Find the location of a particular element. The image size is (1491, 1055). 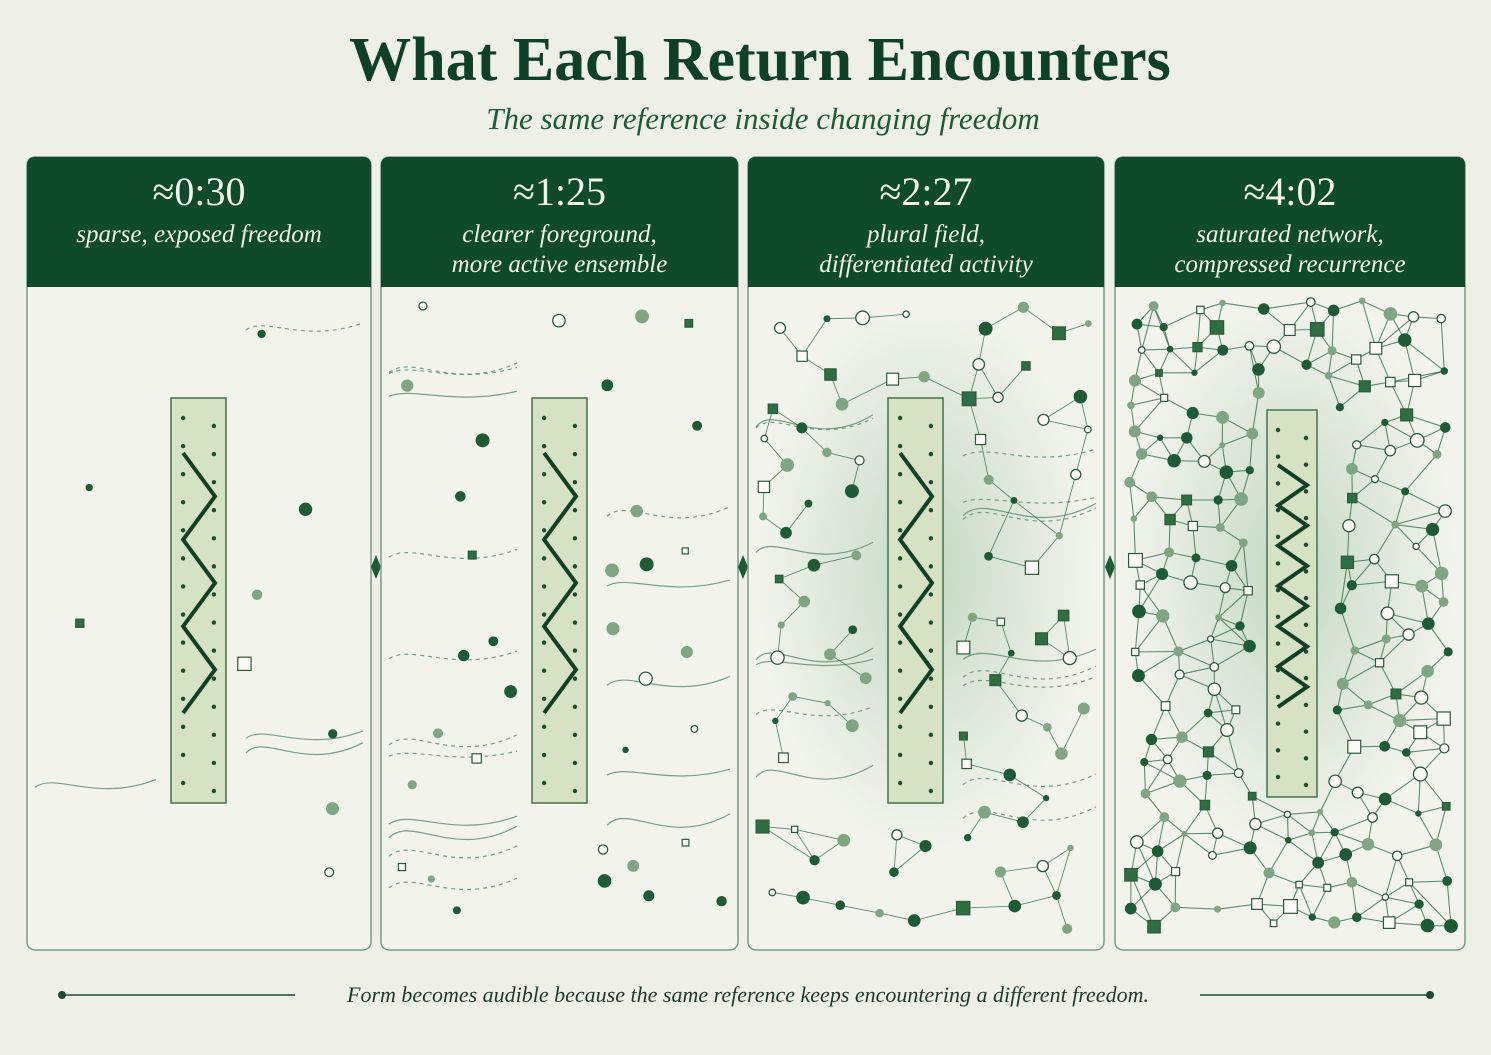

caption-line: compressed recurrence is located at coordinates (1289, 264).